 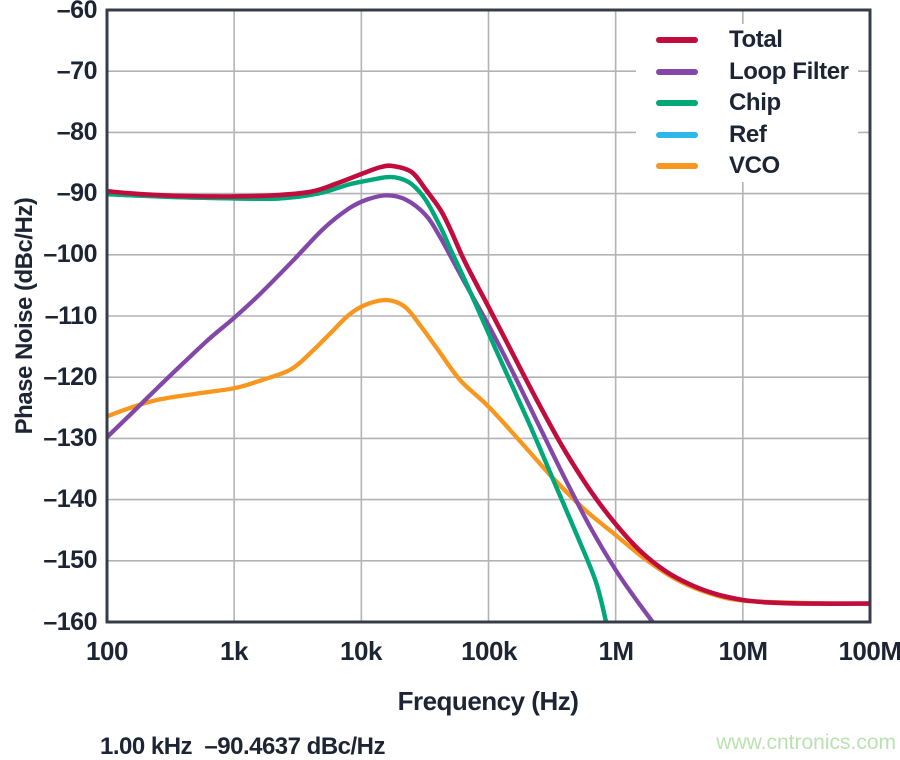 I want to click on legend-item-total: Total, so click(x=747, y=40).